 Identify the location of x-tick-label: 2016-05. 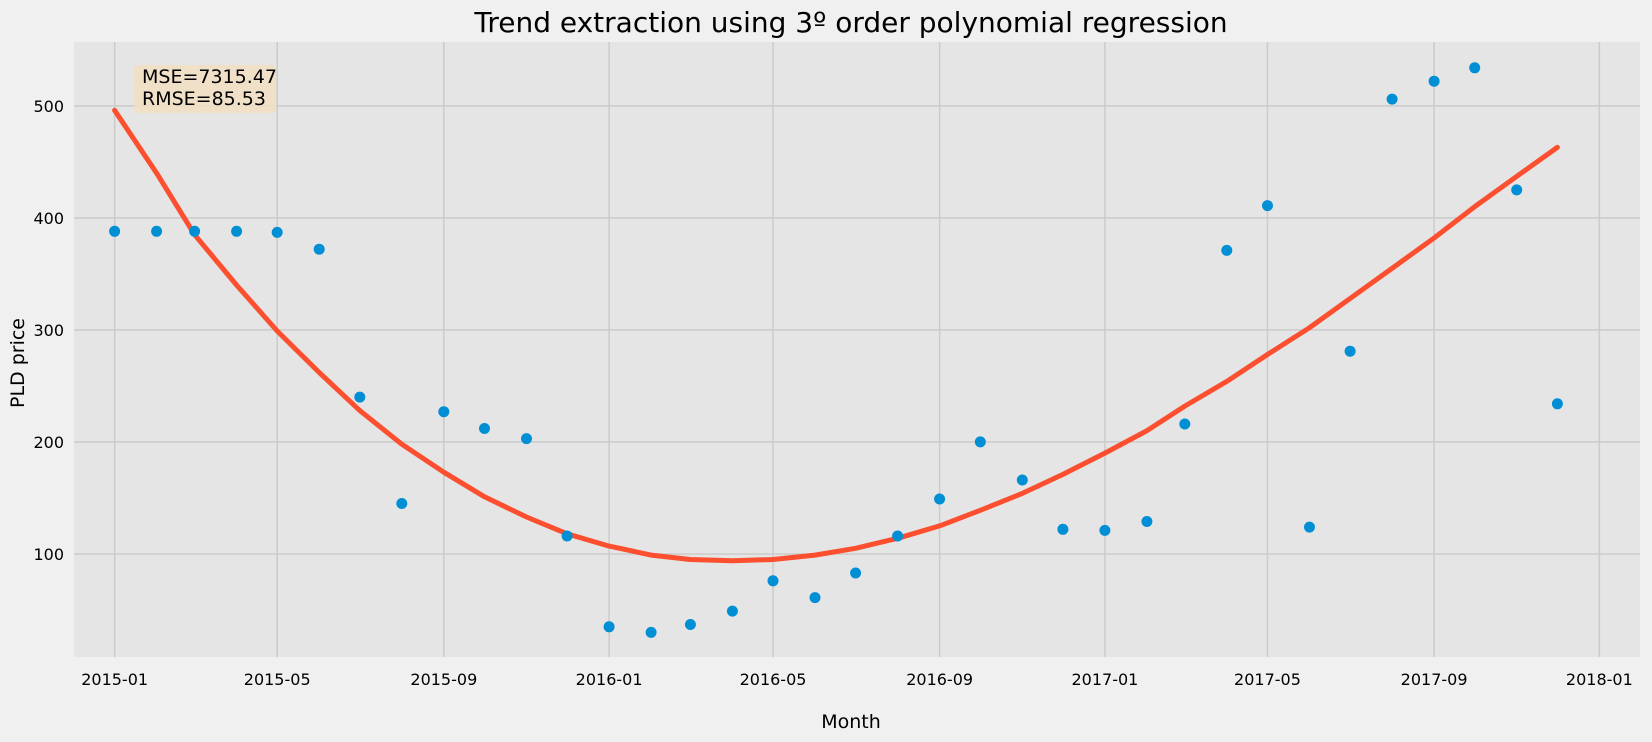
(773, 679).